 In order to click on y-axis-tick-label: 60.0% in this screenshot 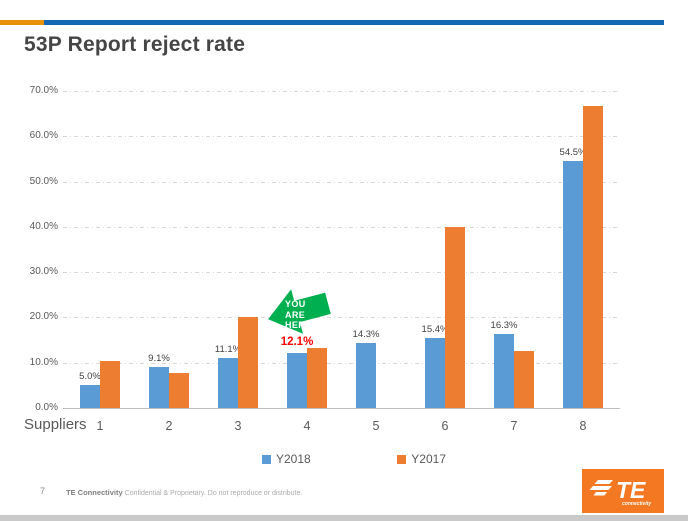, I will do `click(43, 136)`.